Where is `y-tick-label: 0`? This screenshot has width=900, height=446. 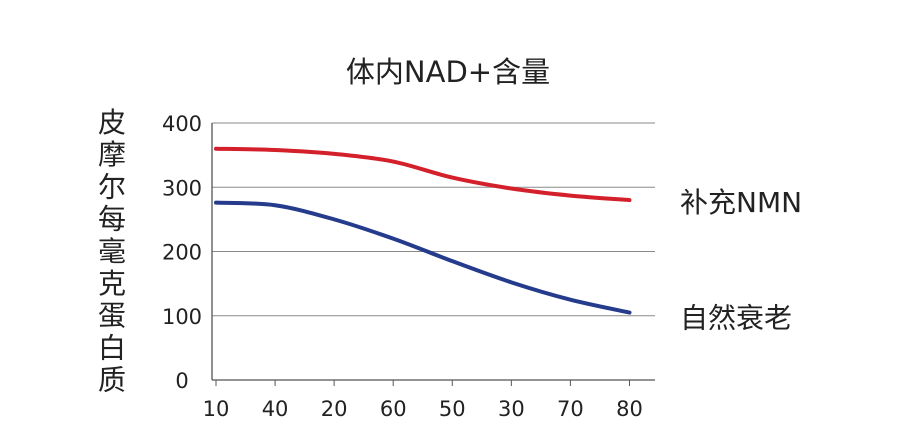
y-tick-label: 0 is located at coordinates (181, 381).